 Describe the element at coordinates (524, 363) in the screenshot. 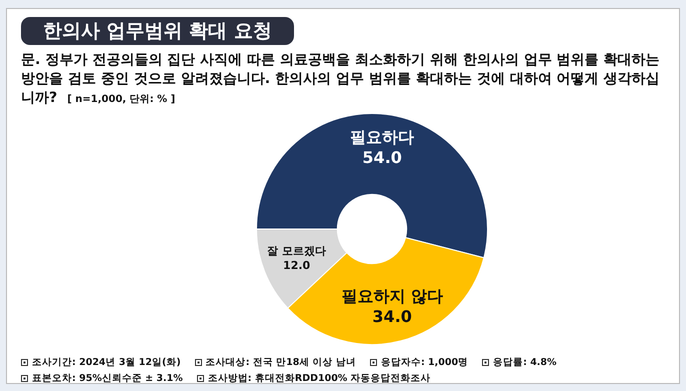

I see `text: 응답률: 4.8%` at that location.